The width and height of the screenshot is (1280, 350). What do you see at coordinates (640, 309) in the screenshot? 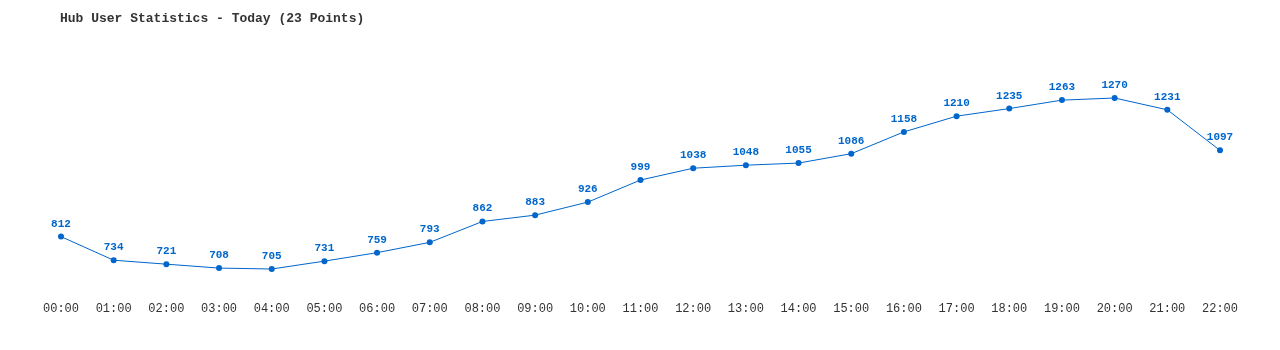
I see `x-tick-label: 11:00` at bounding box center [640, 309].